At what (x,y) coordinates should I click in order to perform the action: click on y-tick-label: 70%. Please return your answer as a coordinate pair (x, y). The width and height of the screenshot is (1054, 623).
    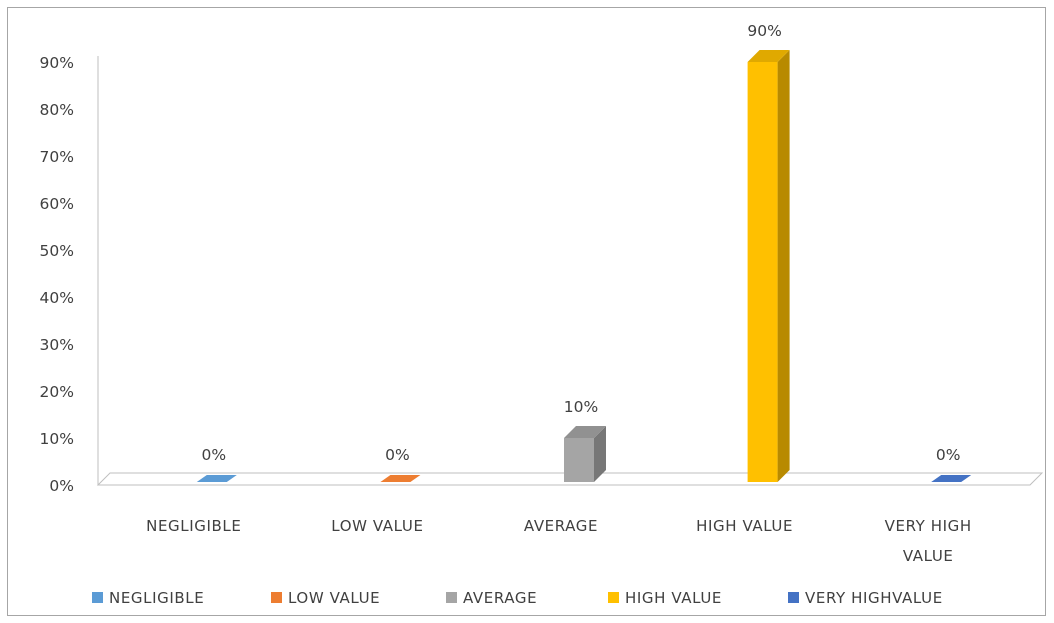
    Looking at the image, I should click on (57, 157).